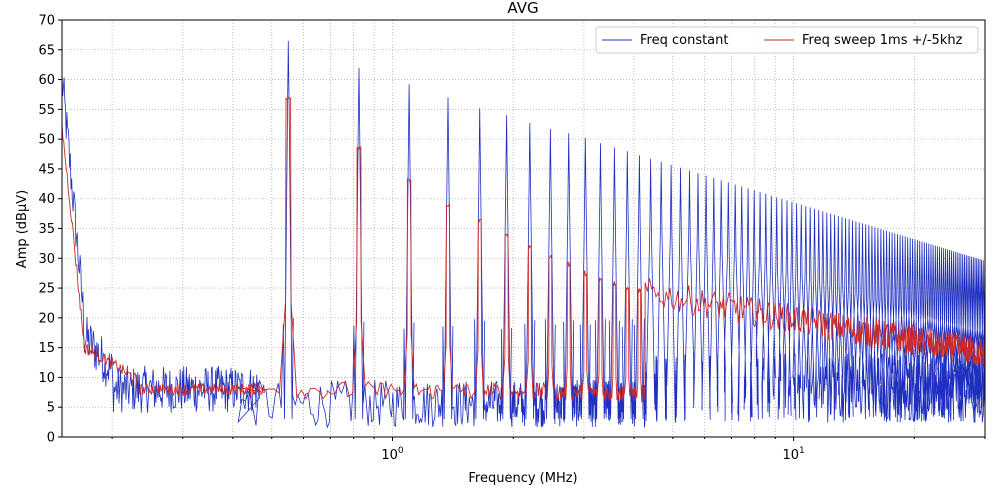  I want to click on y-tick-label: 25, so click(46, 289).